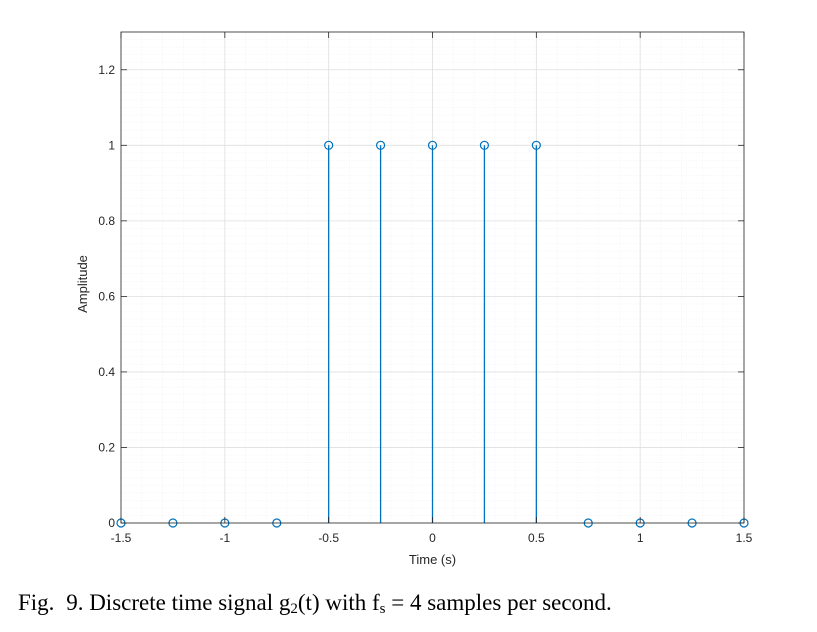 The height and width of the screenshot is (632, 817). Describe the element at coordinates (106, 221) in the screenshot. I see `y-tick-label: 0.8` at that location.